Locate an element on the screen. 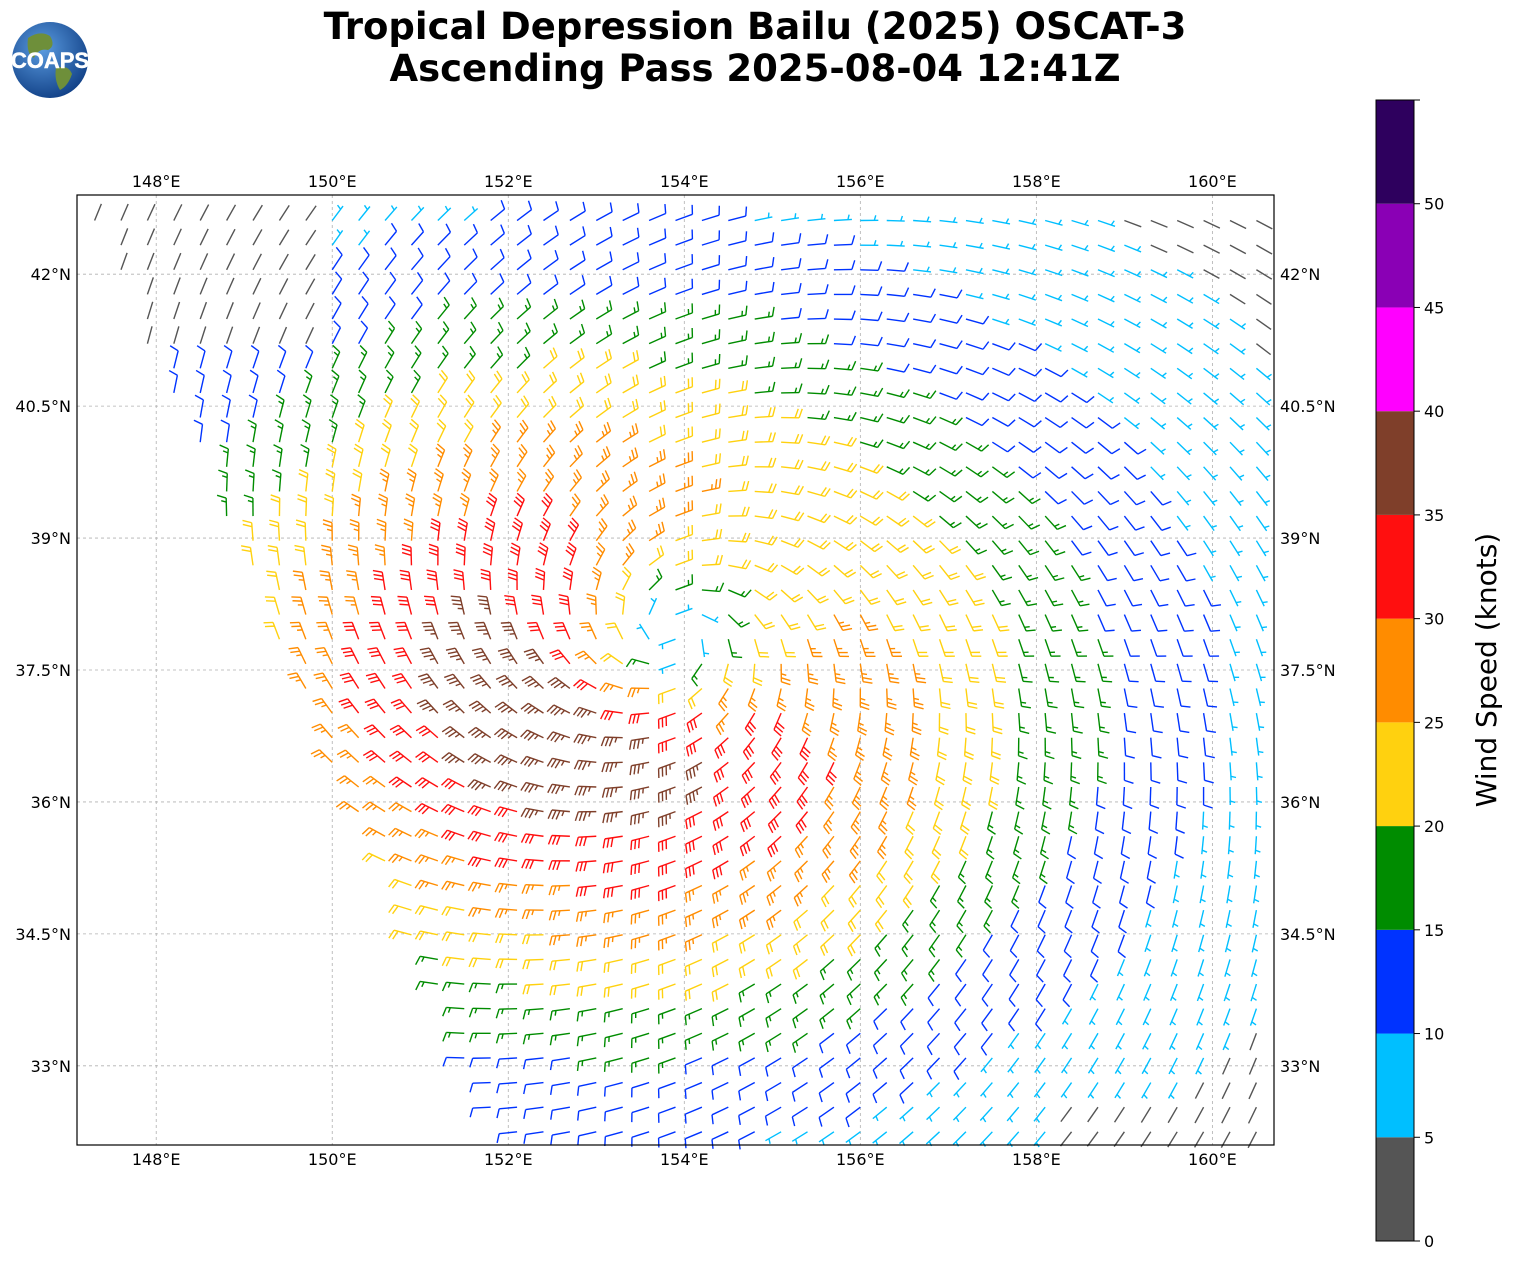 This screenshot has width=1513, height=1264. colorbar-tick-label: 35 is located at coordinates (1434, 515).